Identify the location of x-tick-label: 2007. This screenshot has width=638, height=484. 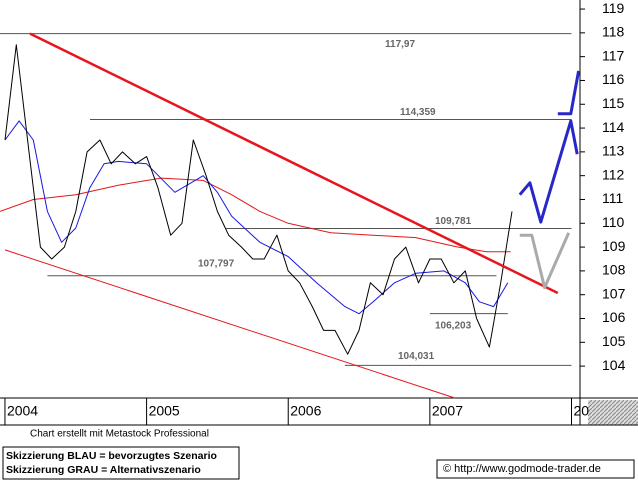
(447, 411).